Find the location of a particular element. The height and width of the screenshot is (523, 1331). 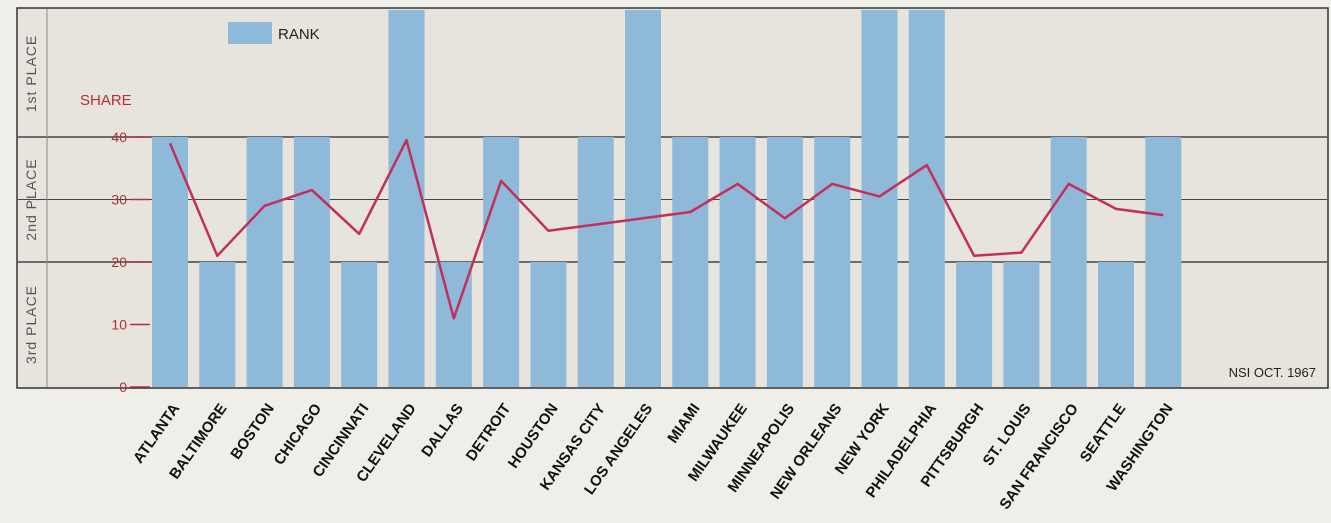

bar-miami is located at coordinates (690, 262).